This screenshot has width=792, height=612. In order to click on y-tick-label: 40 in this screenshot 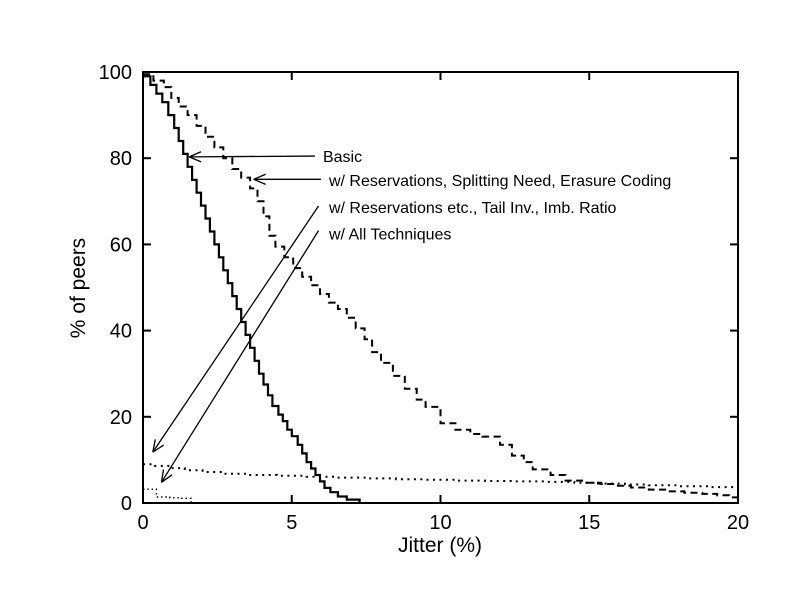, I will do `click(121, 332)`.